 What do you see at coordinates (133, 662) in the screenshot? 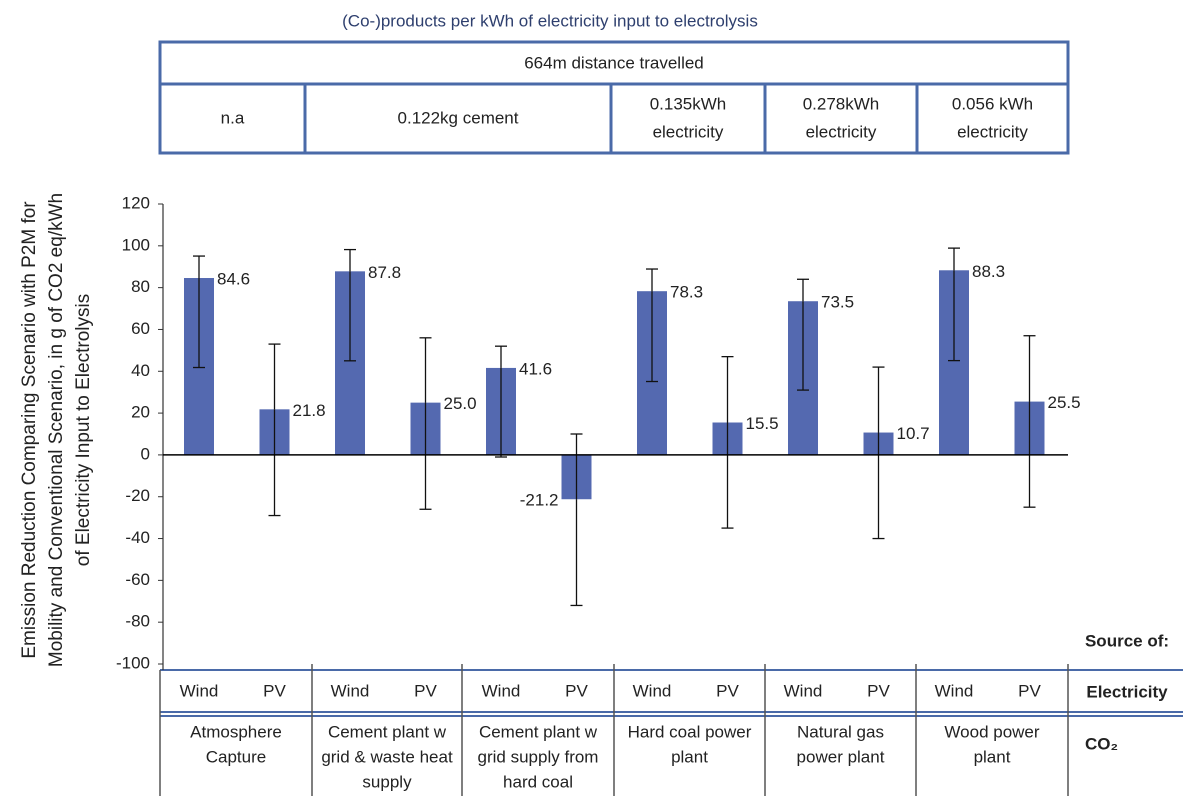
I see `y-tick-label: -100` at bounding box center [133, 662].